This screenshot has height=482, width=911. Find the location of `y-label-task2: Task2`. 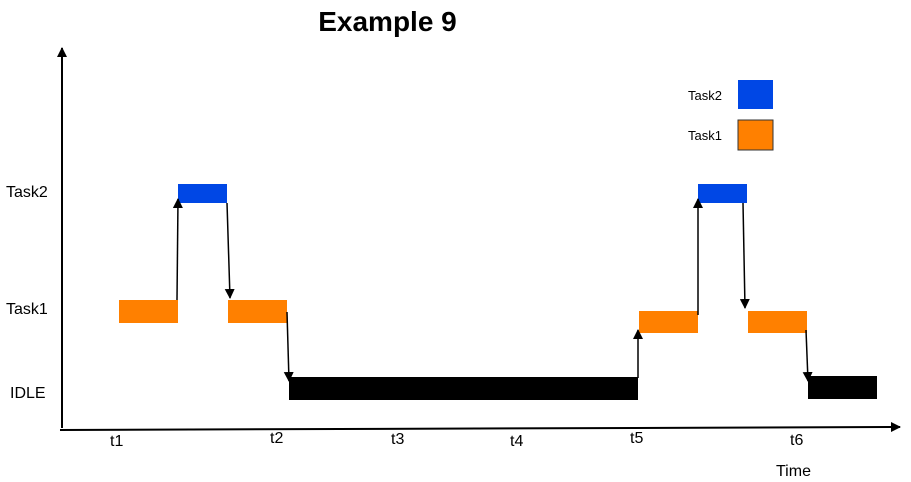

y-label-task2: Task2 is located at coordinates (27, 192).